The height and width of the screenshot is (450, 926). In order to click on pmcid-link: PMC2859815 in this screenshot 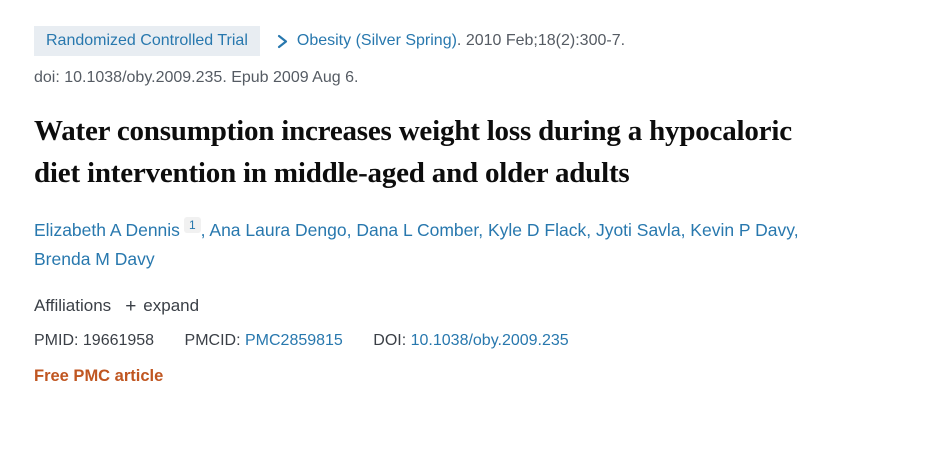, I will do `click(293, 340)`.